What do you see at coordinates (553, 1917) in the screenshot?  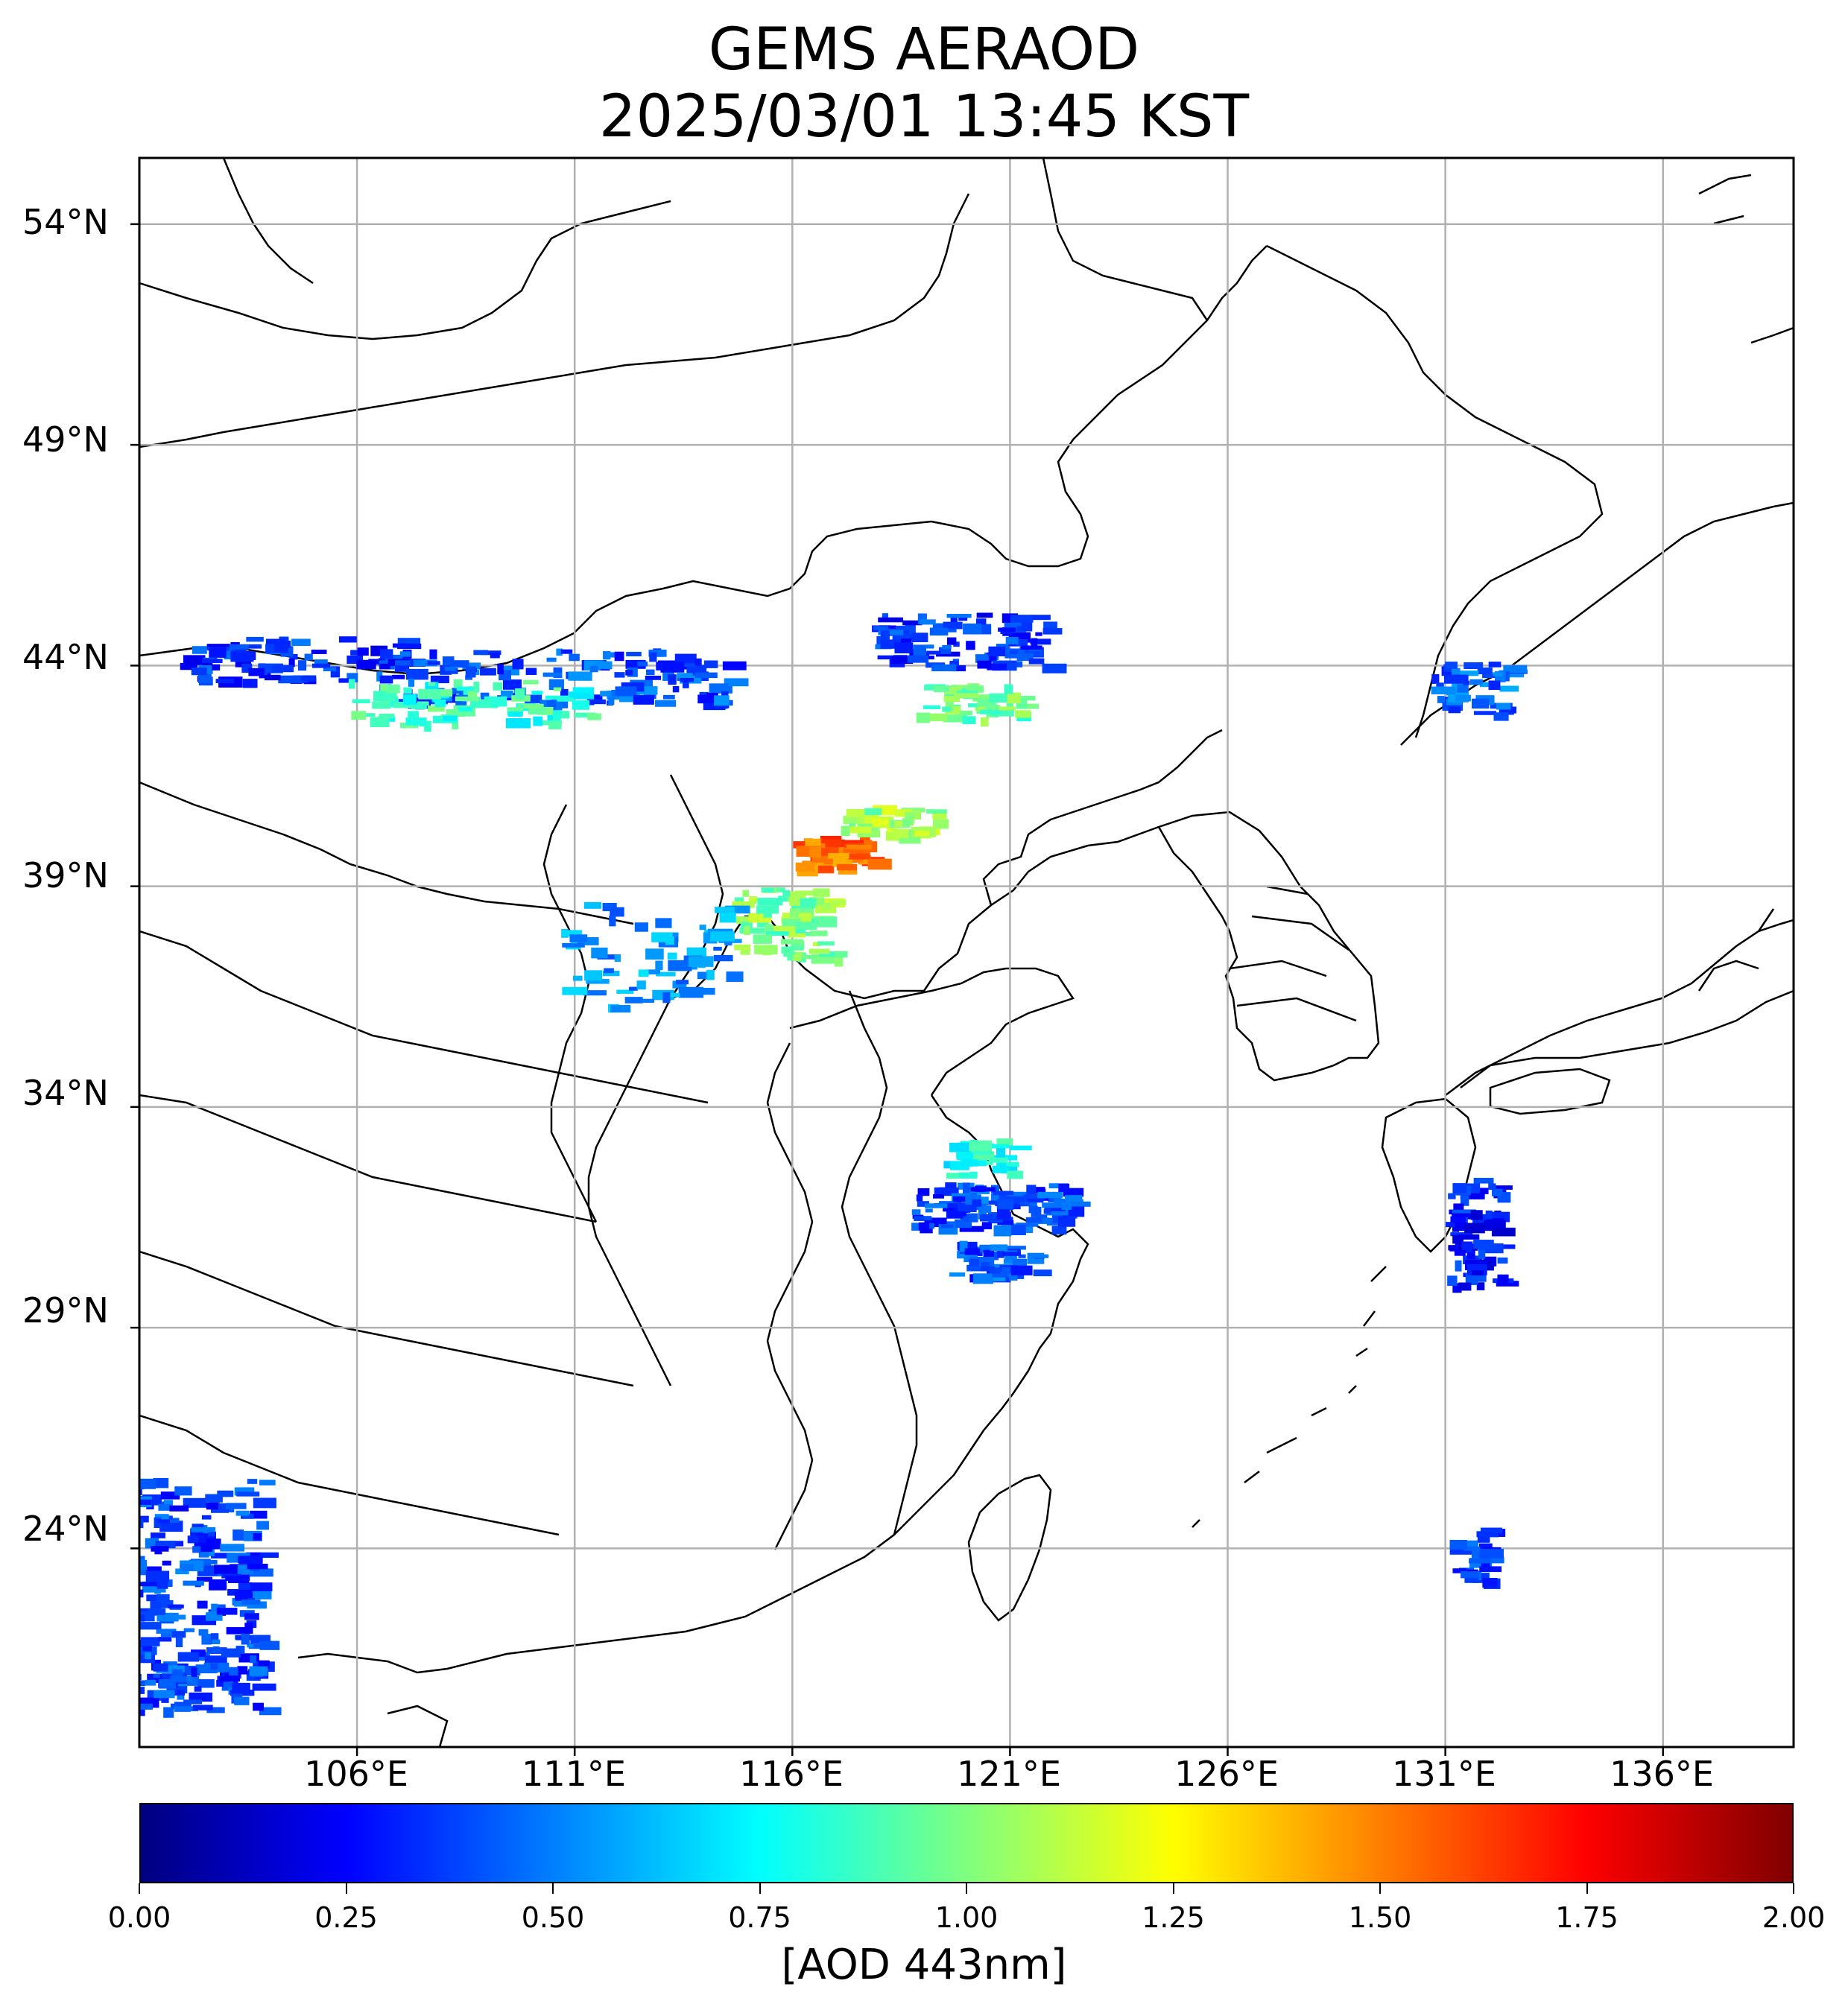 I see `colorbar-tick-label: 0.50` at bounding box center [553, 1917].